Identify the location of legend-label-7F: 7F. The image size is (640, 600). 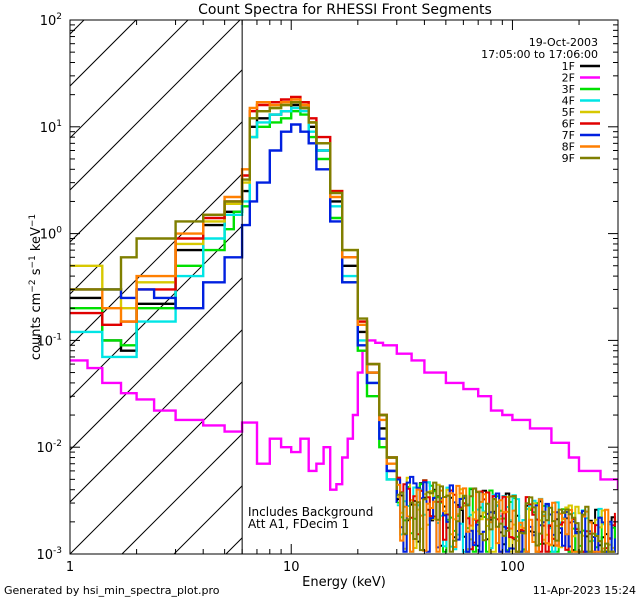
(568, 135).